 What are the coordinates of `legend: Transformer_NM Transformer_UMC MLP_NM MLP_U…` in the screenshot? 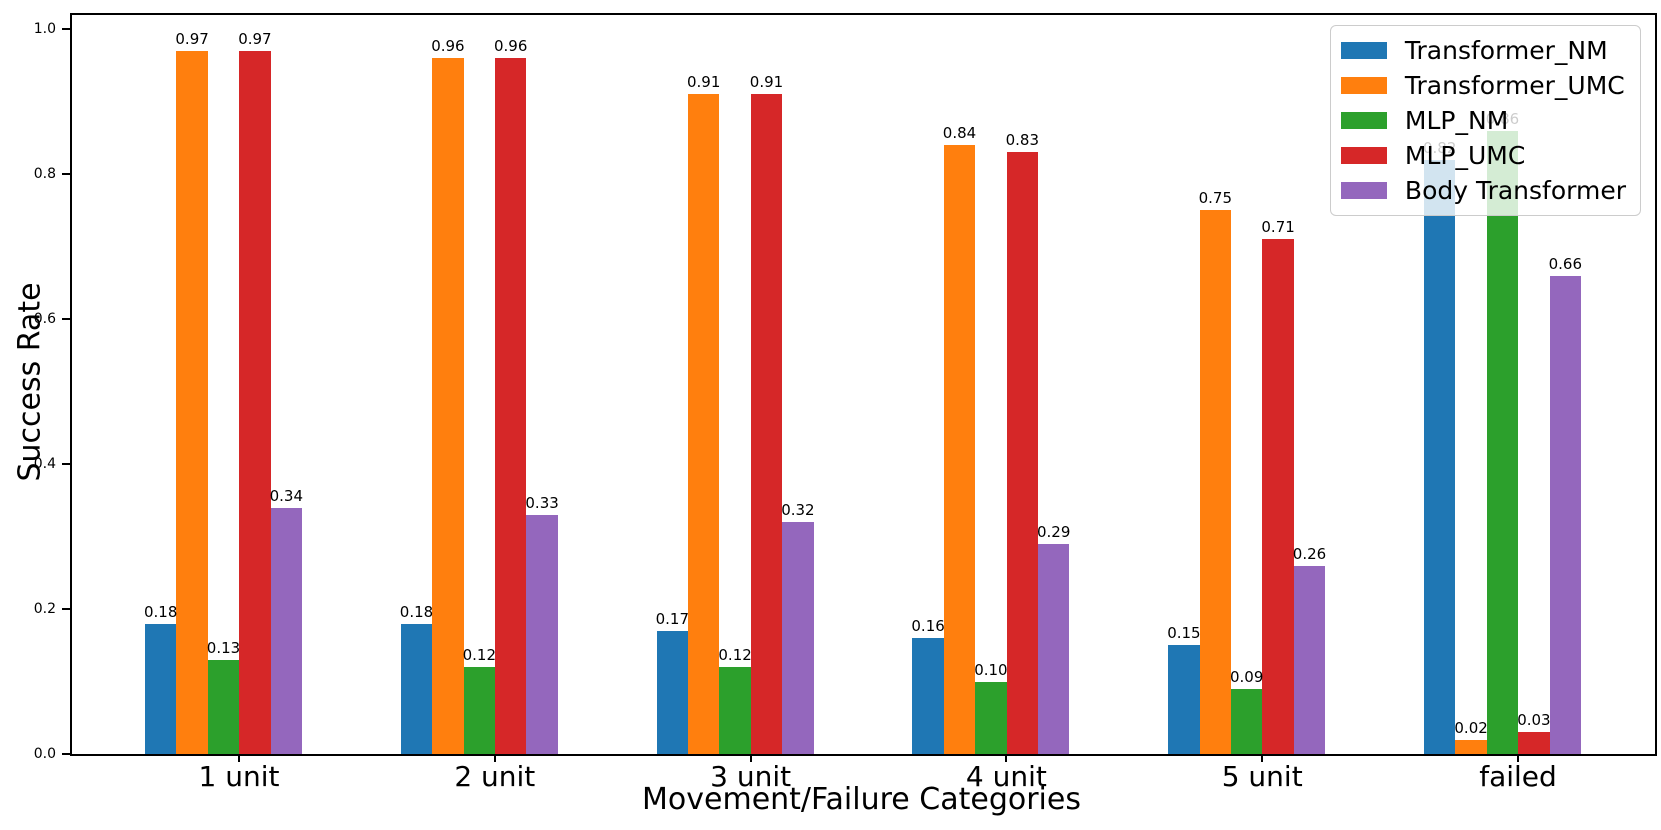 It's located at (1485, 120).